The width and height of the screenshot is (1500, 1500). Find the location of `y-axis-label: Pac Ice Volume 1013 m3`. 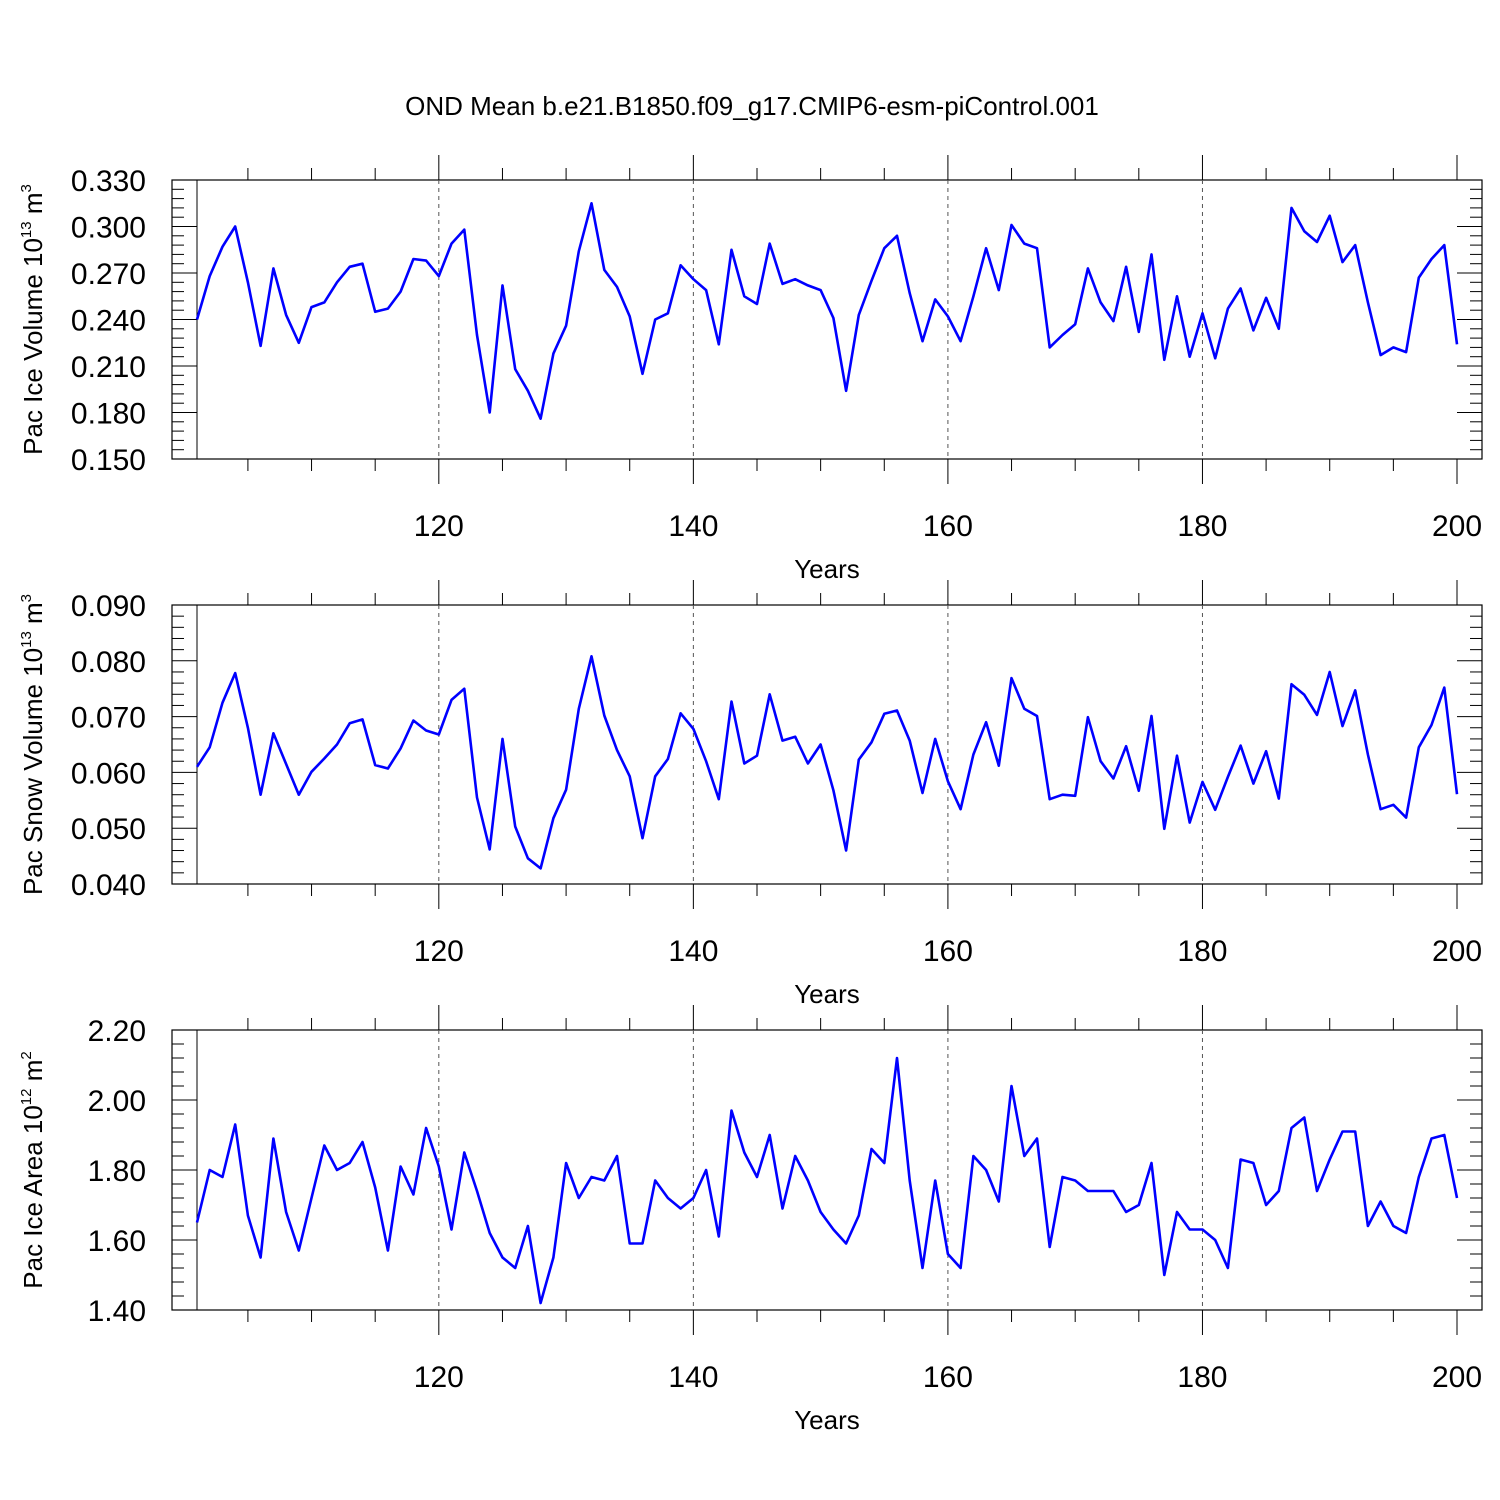

y-axis-label: Pac Ice Volume 1013 m3 is located at coordinates (33, 319).